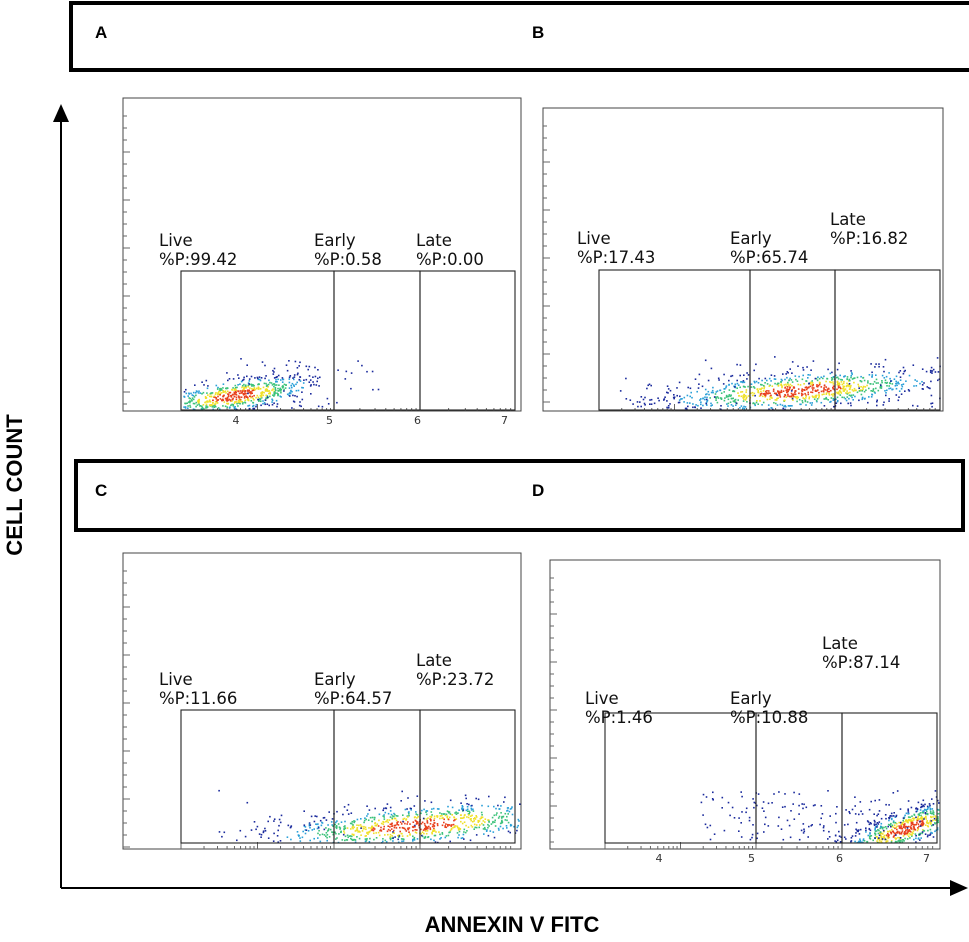 This screenshot has width=969, height=942. I want to click on gate-percent-early: %P:10.88, so click(769, 717).